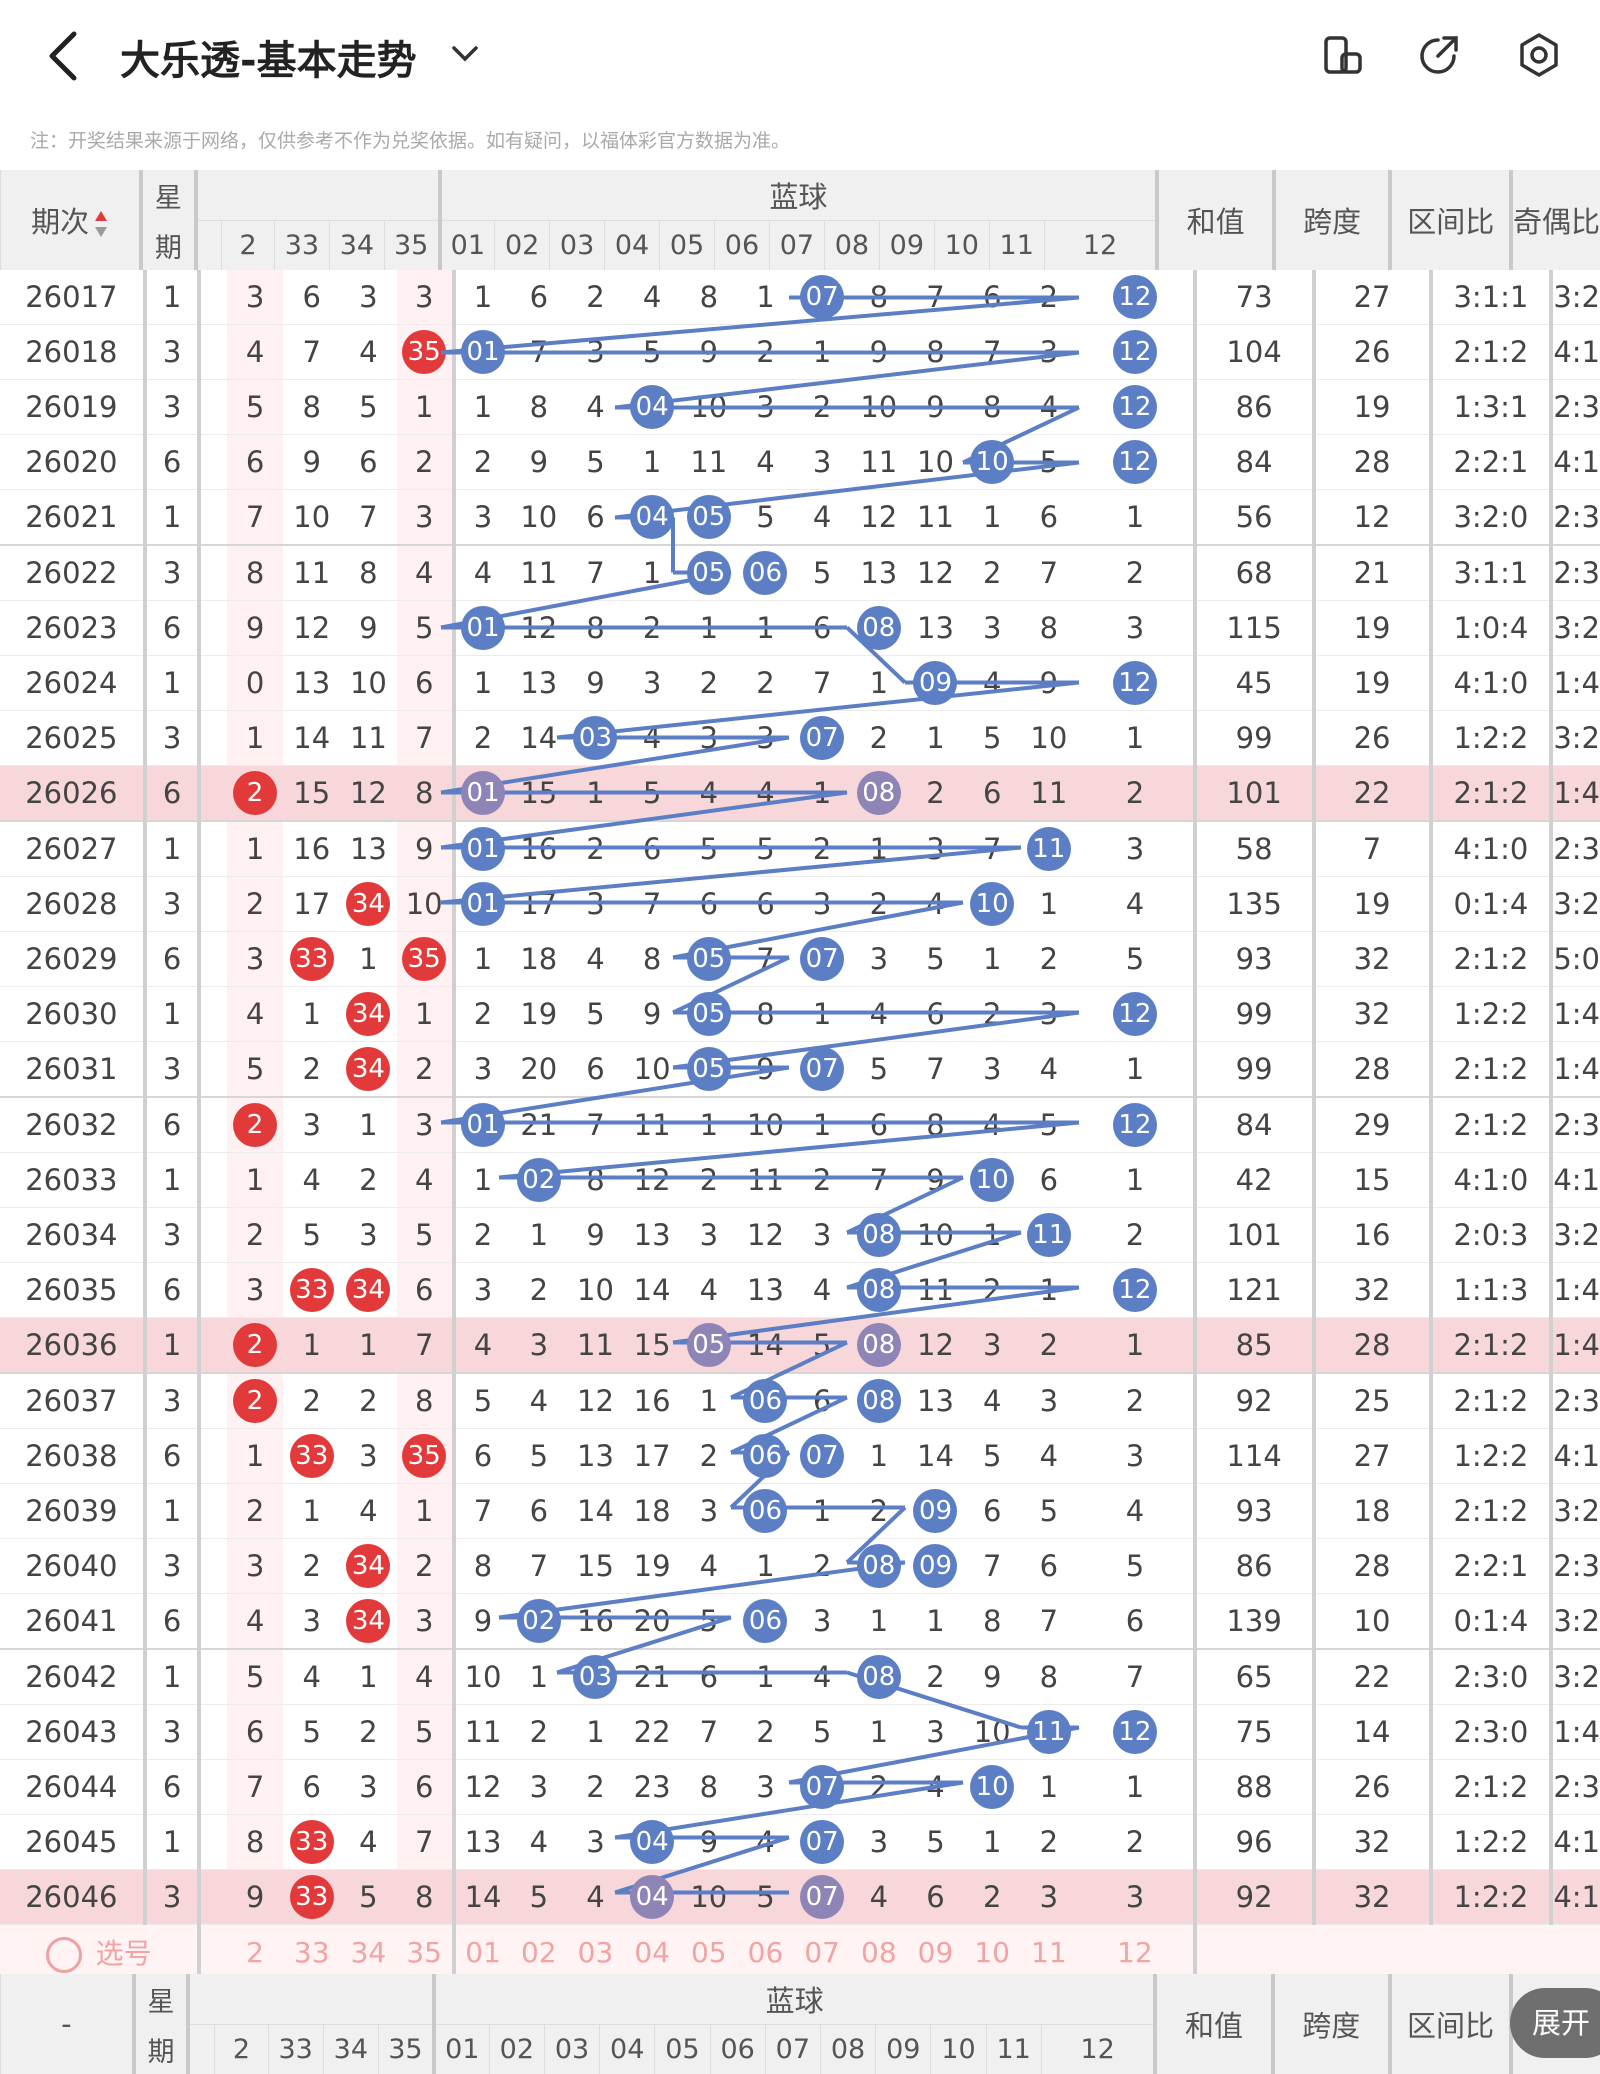  Describe the element at coordinates (595, 1952) in the screenshot. I see `select-blue-cell: 03` at that location.